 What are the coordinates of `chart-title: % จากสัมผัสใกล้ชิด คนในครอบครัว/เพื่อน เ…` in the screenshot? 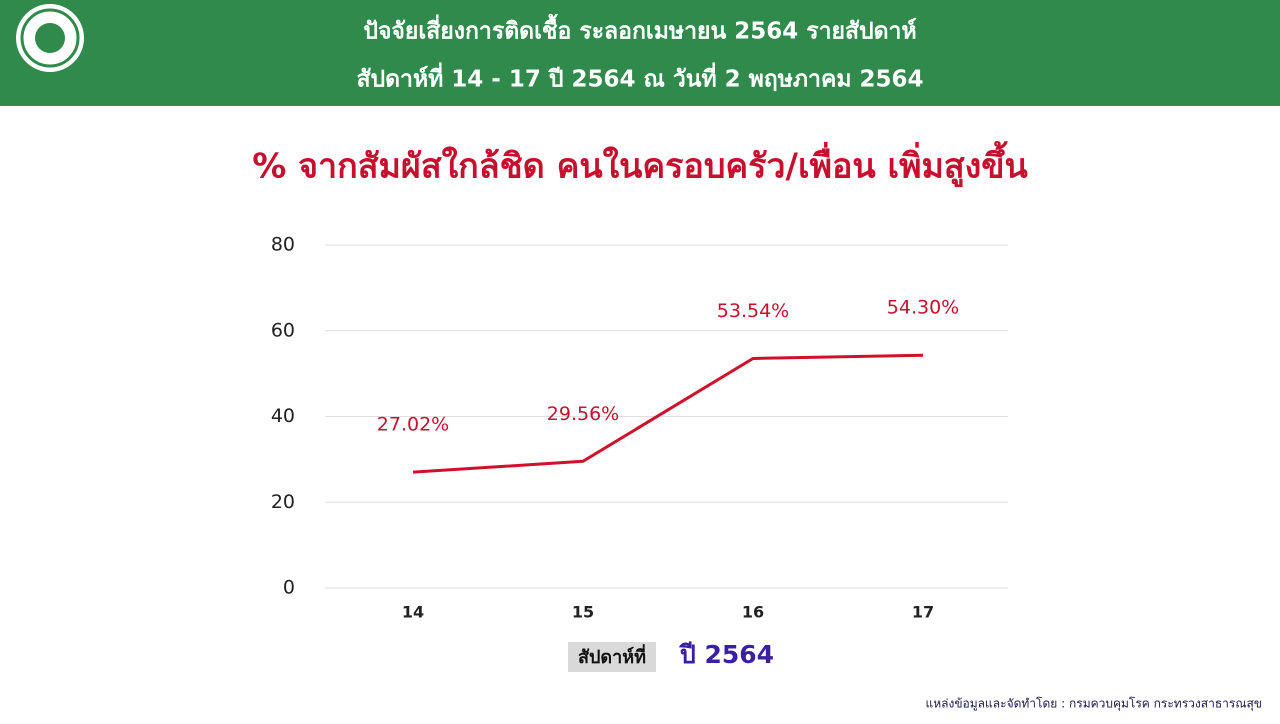 It's located at (640, 164).